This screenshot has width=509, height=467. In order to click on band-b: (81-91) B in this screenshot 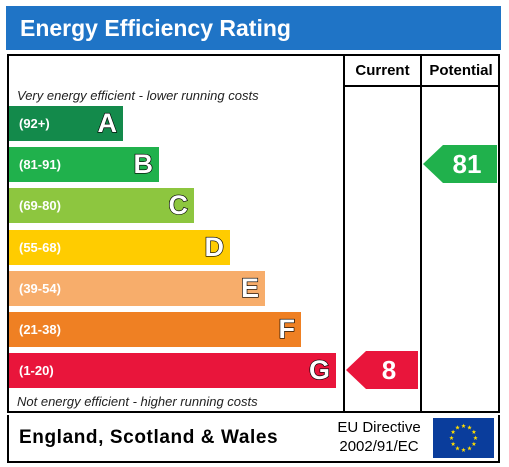, I will do `click(84, 164)`.